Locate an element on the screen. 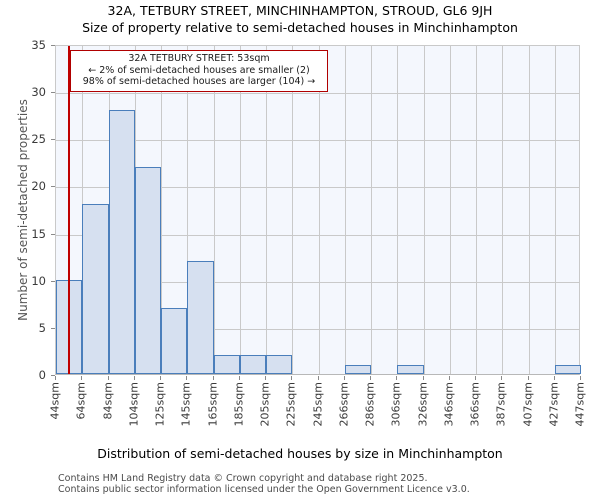 Image resolution: width=600 pixels, height=500 pixels. x-axis-tick-label: 286sqm is located at coordinates (370, 404).